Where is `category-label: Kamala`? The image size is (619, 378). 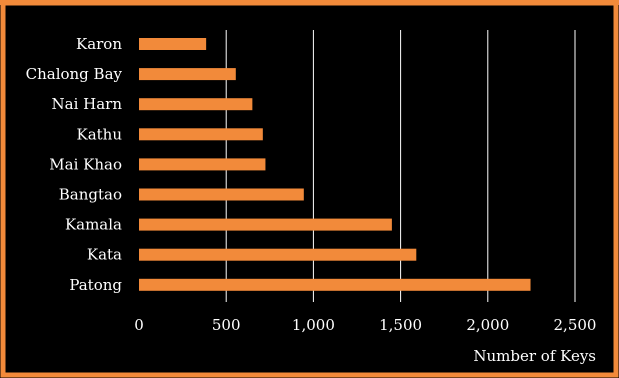
category-label: Kamala is located at coordinates (93, 225).